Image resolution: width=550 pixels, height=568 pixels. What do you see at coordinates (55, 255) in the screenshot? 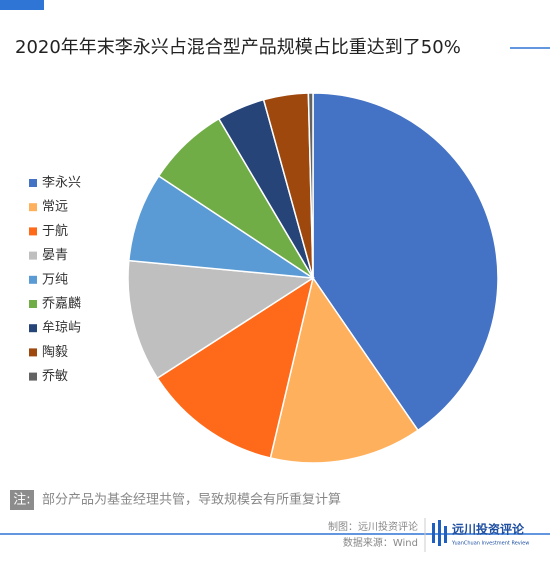
I see `legend-label: 晏青` at bounding box center [55, 255].